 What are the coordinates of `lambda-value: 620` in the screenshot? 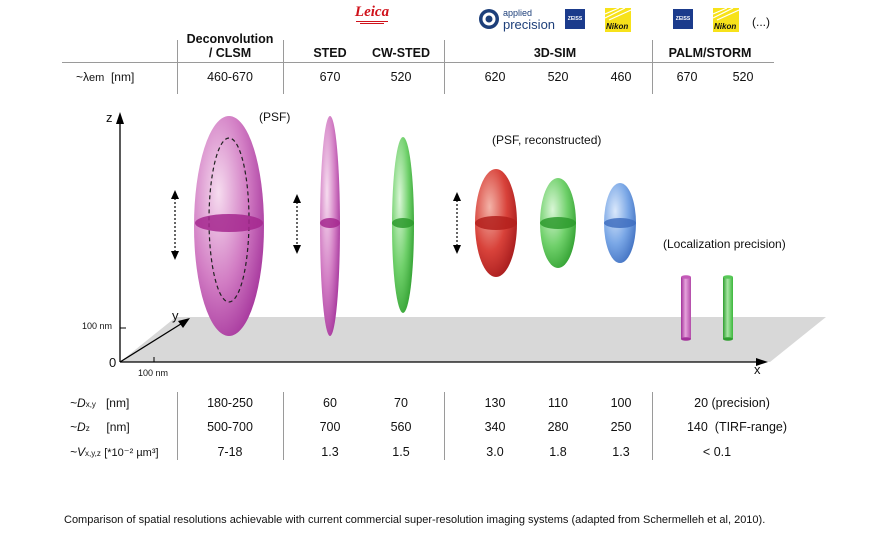 It's located at (495, 77).